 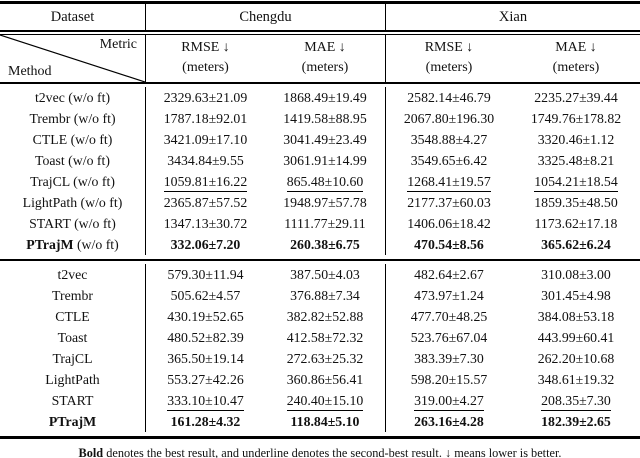 I want to click on value-text: 384.08±53.18, so click(x=576, y=316).